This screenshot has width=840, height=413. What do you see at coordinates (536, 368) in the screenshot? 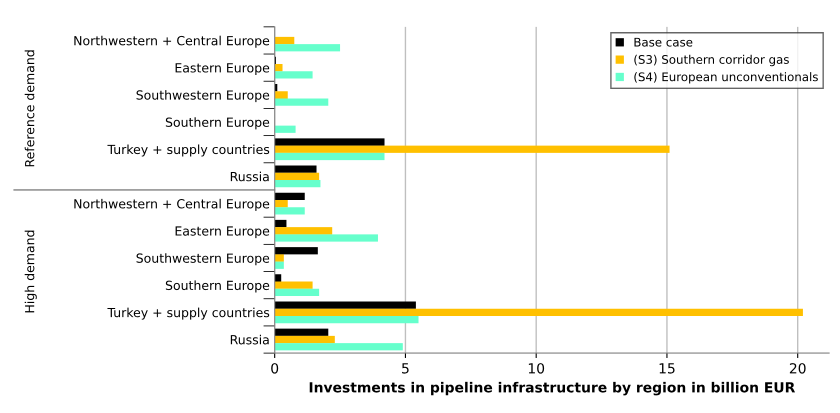
I see `x-tick-label: 10` at bounding box center [536, 368].